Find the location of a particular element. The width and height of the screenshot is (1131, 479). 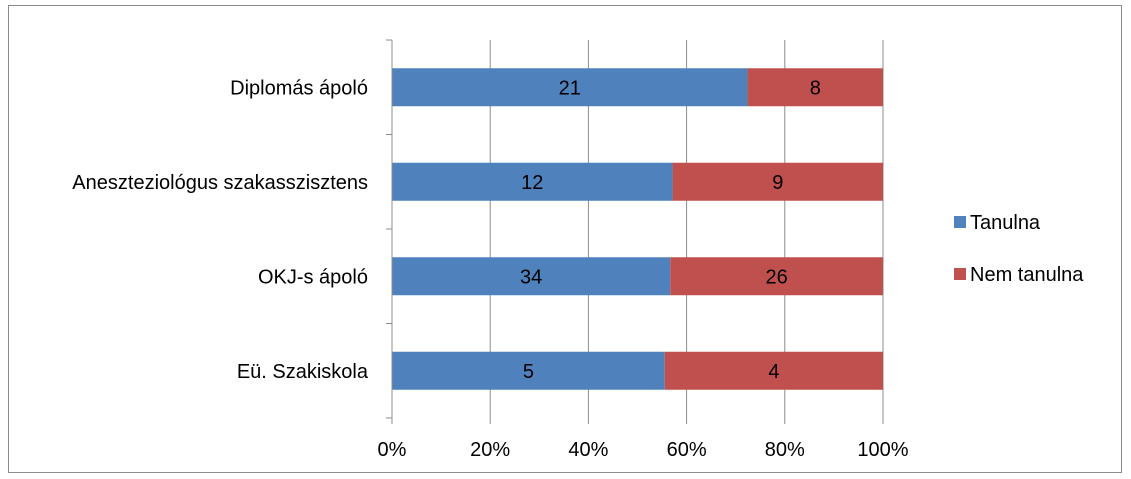

data-label-0-3: 5 is located at coordinates (528, 372).